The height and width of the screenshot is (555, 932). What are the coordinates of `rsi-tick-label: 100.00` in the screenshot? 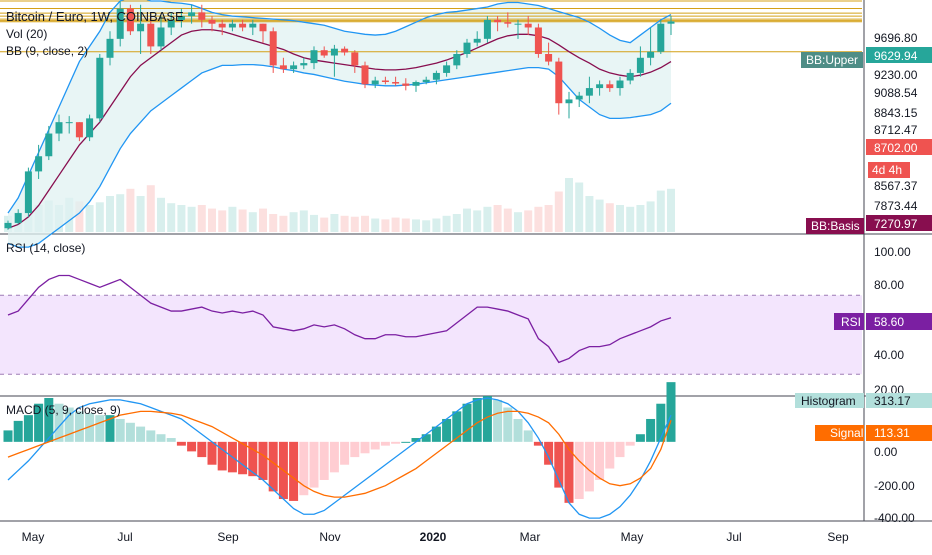 It's located at (892, 252).